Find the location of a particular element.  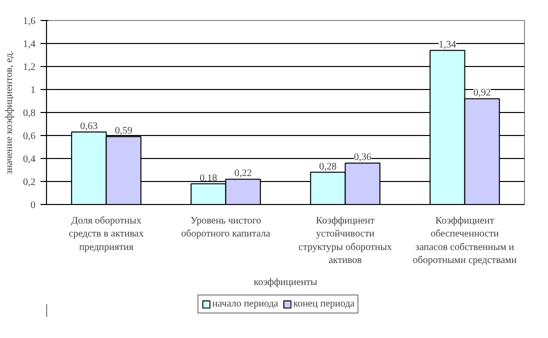

y-tick-label: 1,2 is located at coordinates (29, 67).